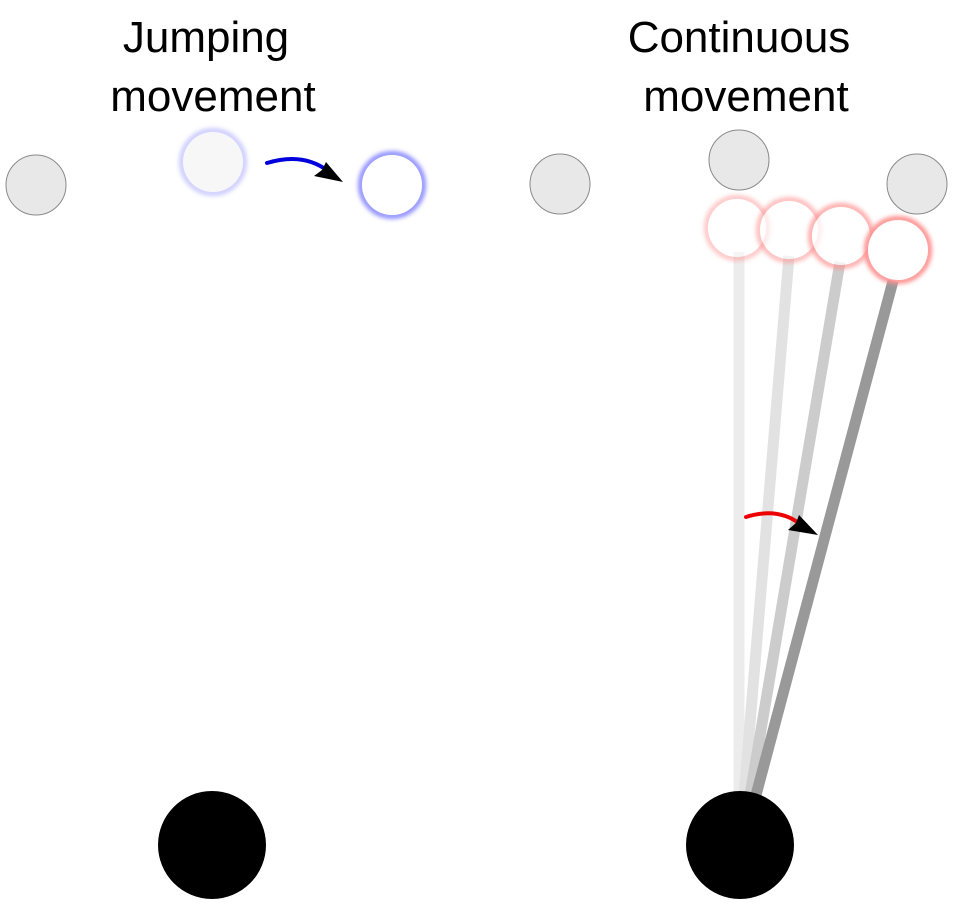 Image resolution: width=961 pixels, height=914 pixels. I want to click on continuous-movement-arrow, so click(781, 523).